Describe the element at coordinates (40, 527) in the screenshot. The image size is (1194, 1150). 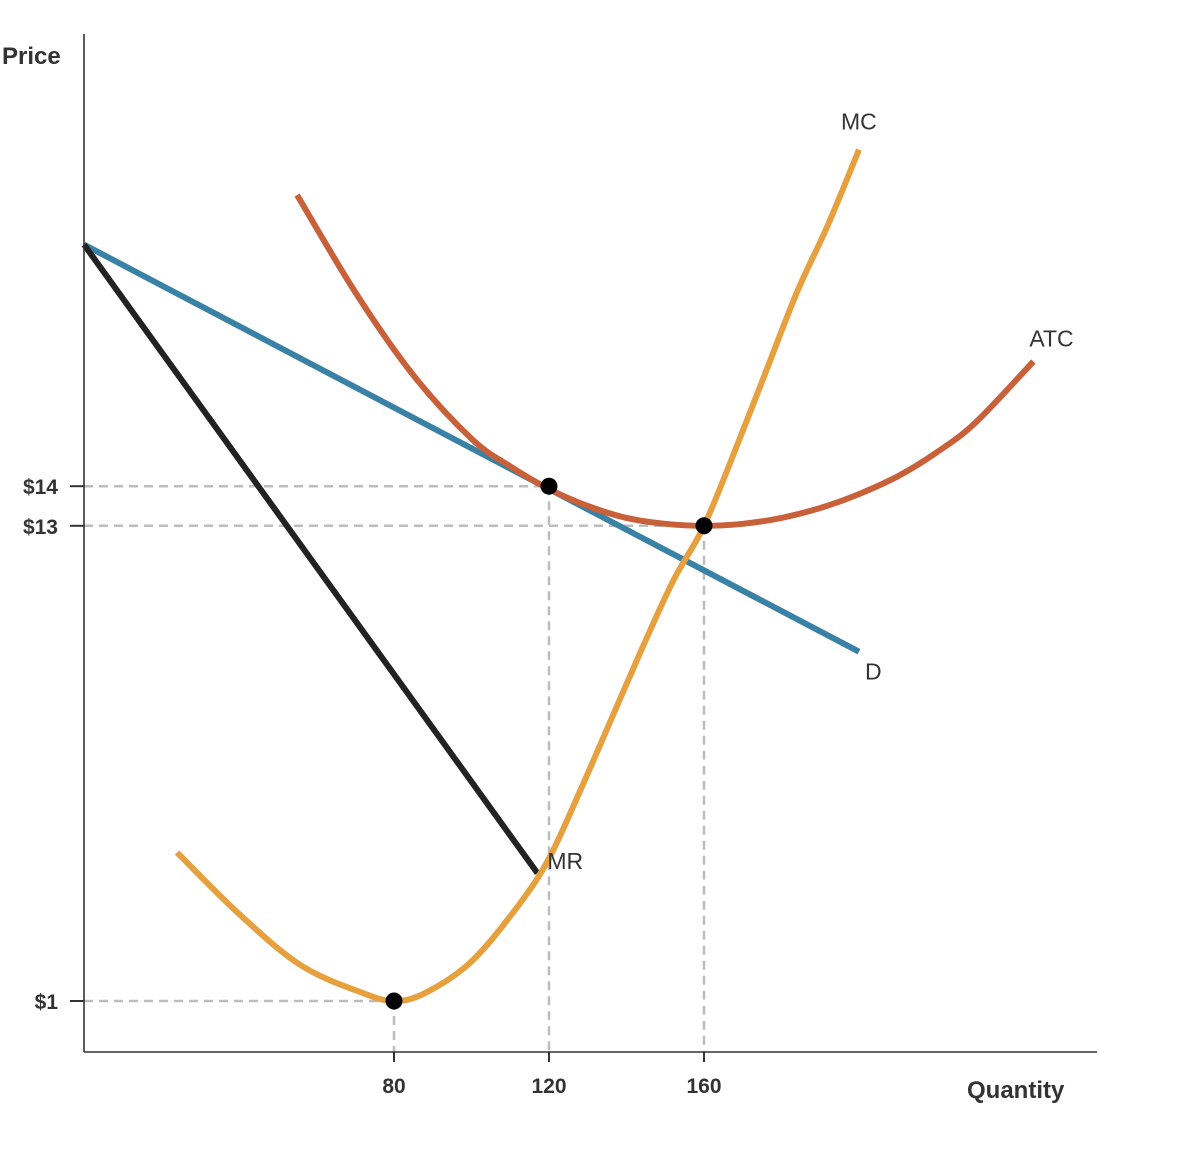
I see `y-tick-label: $13` at that location.